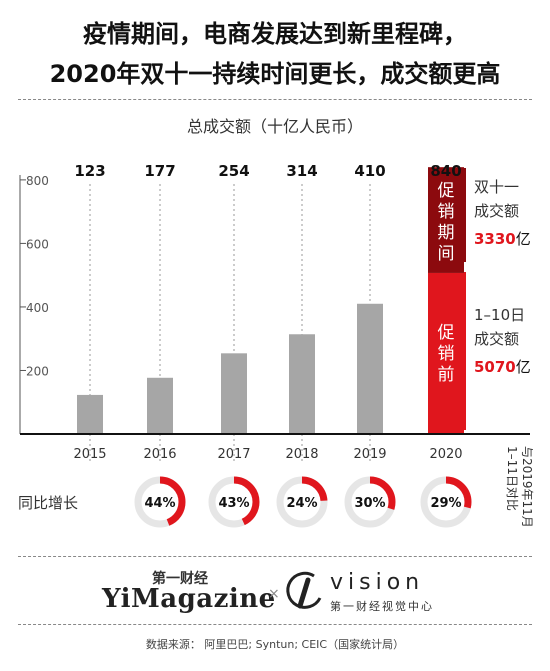 This screenshot has height=671, width=550. What do you see at coordinates (37, 181) in the screenshot?
I see `y-tick-label: 800` at bounding box center [37, 181].